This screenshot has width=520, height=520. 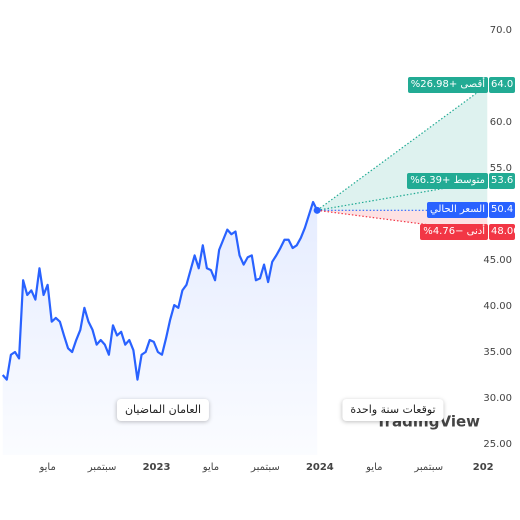 What do you see at coordinates (502, 85) in the screenshot?
I see `forecast-value-label: 64.0` at bounding box center [502, 85].